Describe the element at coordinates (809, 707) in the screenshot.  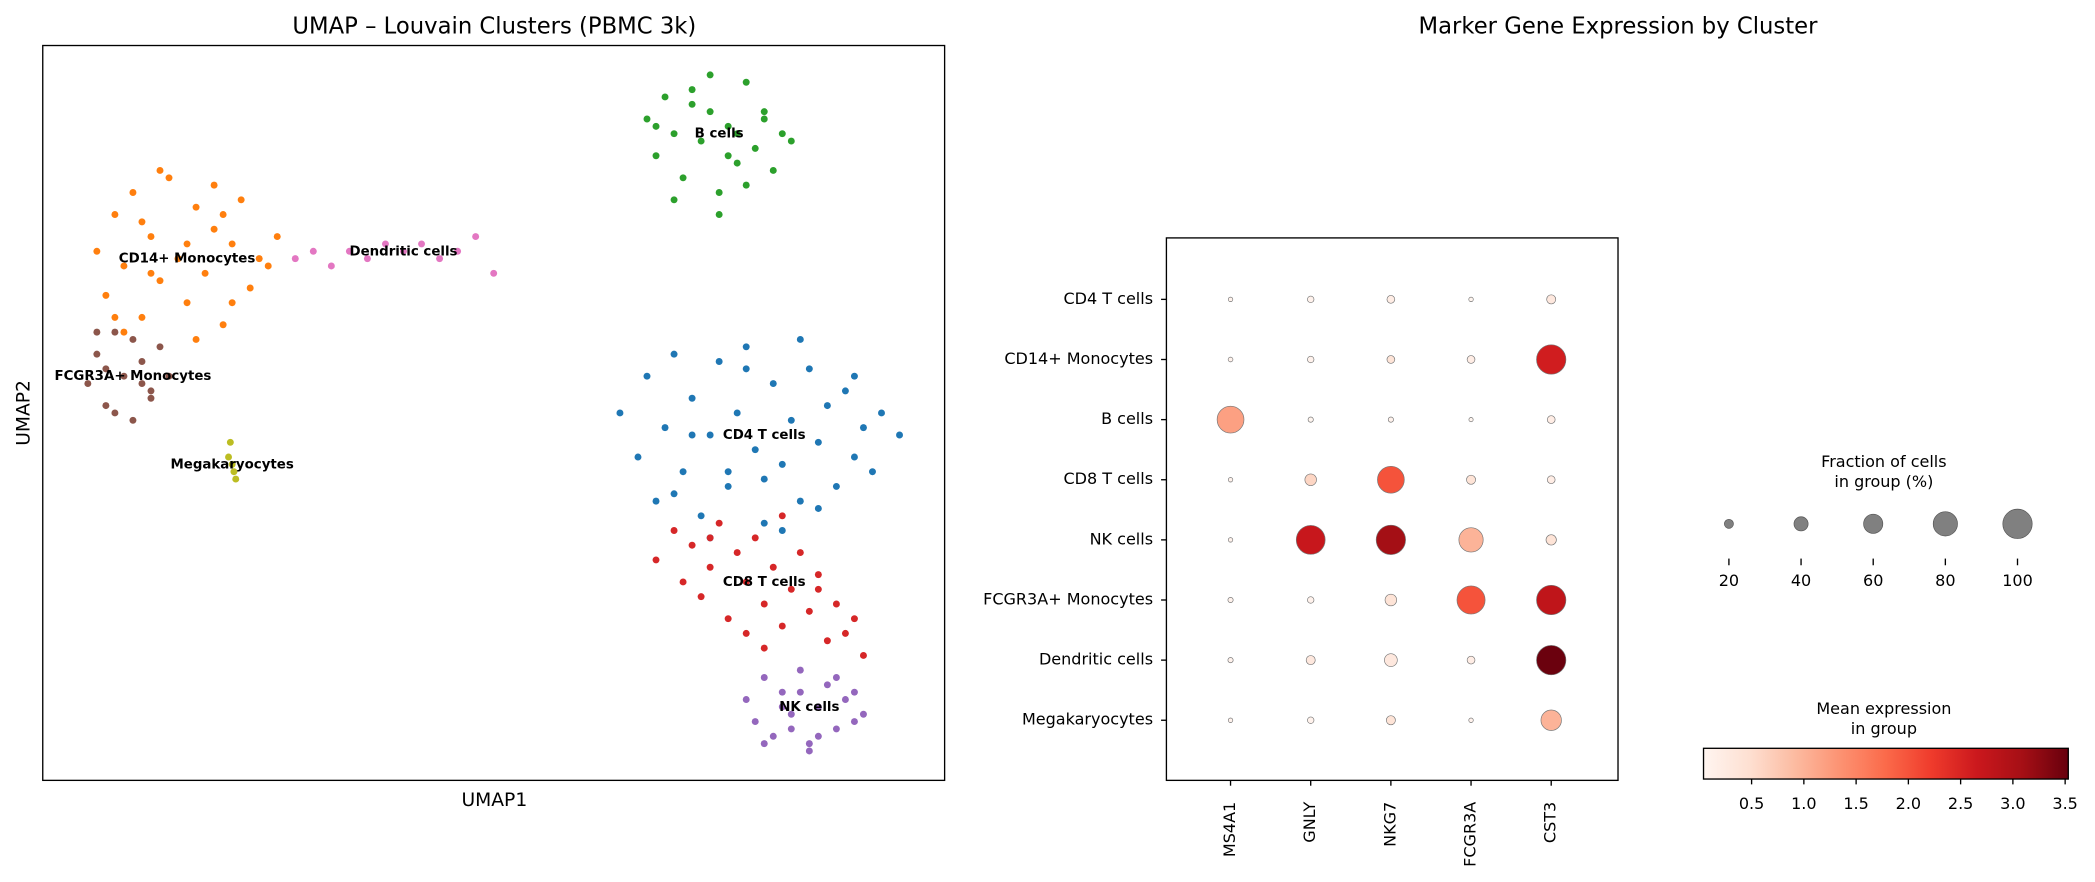
I see `cluster-label: NK cells` at that location.